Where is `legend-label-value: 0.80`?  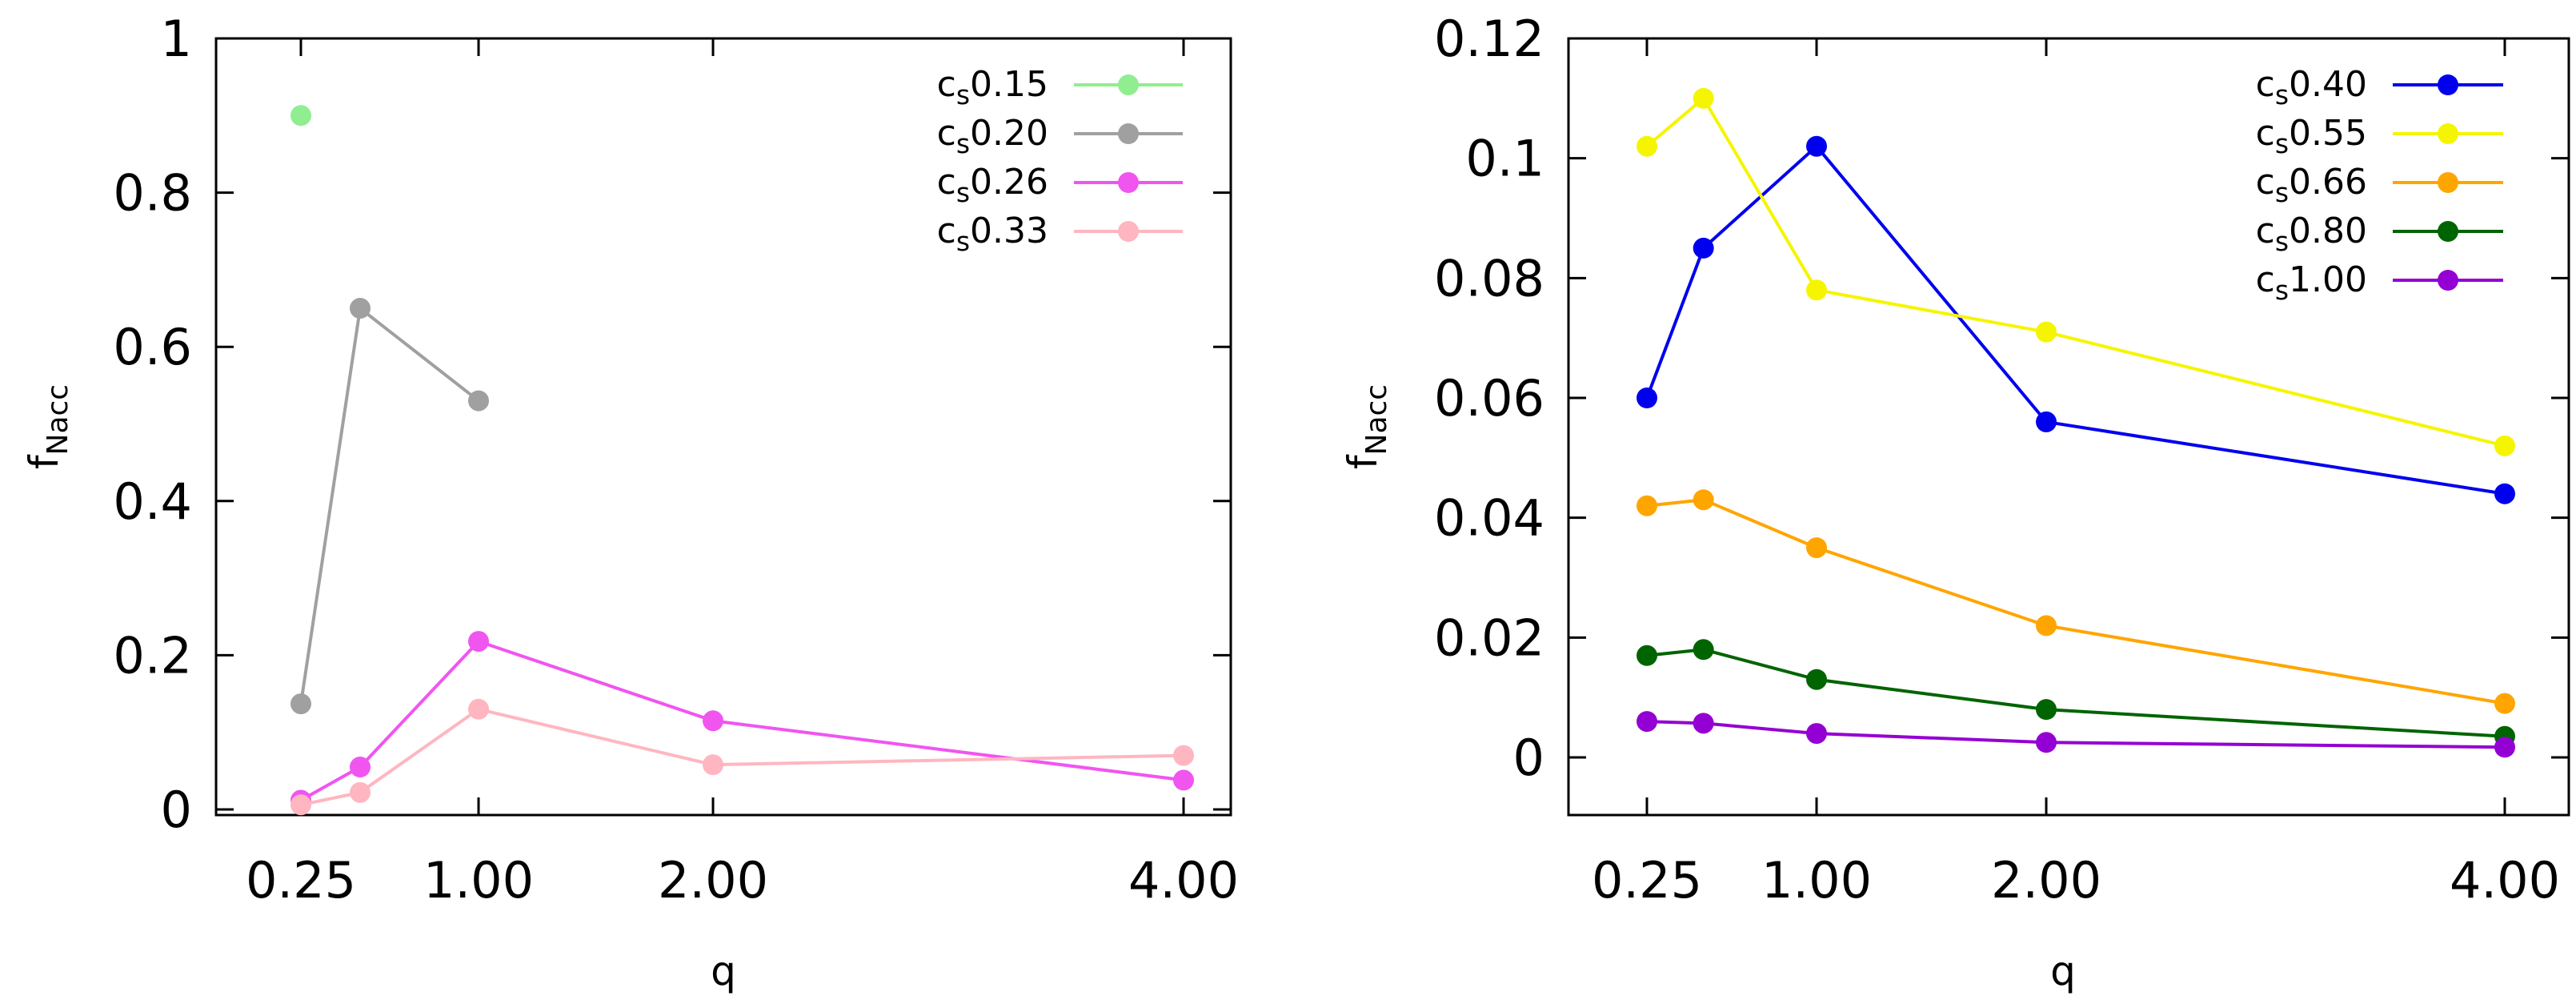
legend-label-value: 0.80 is located at coordinates (2328, 231).